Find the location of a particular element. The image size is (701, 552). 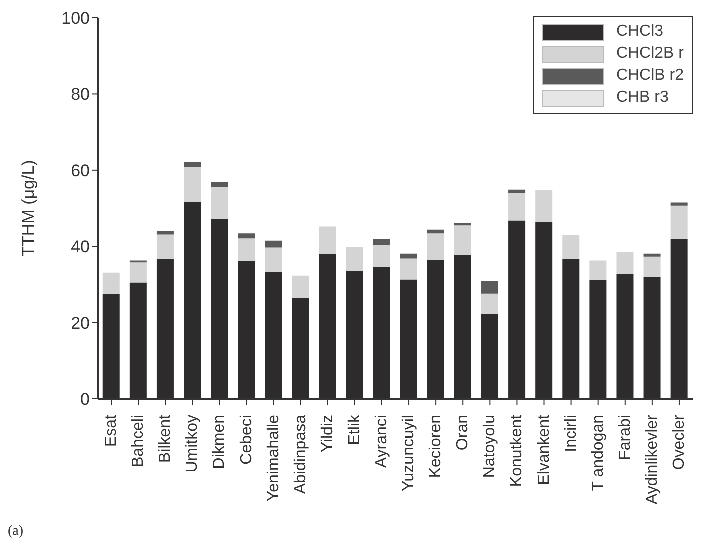

x-tick-label: Farabi is located at coordinates (625, 437).